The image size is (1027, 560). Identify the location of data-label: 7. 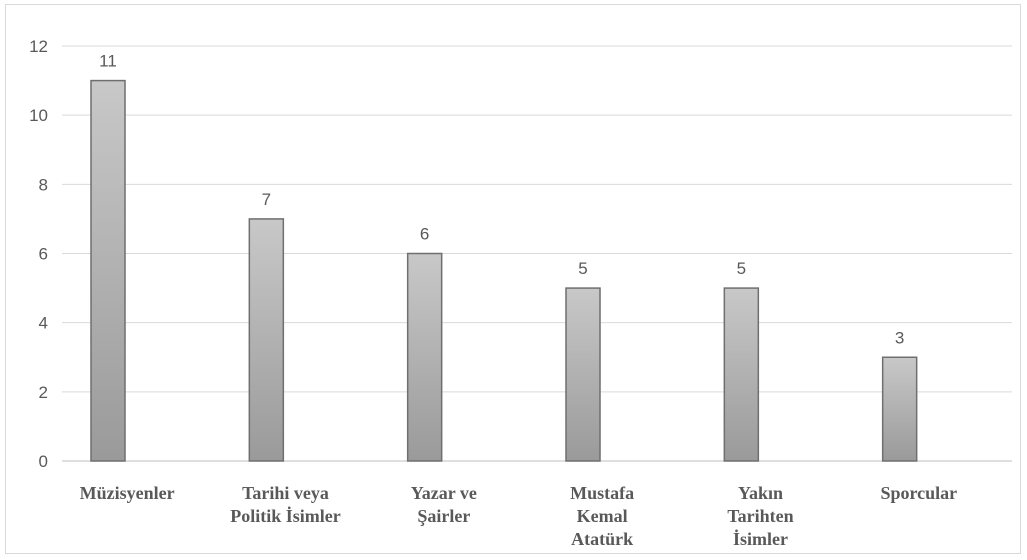
(266, 199).